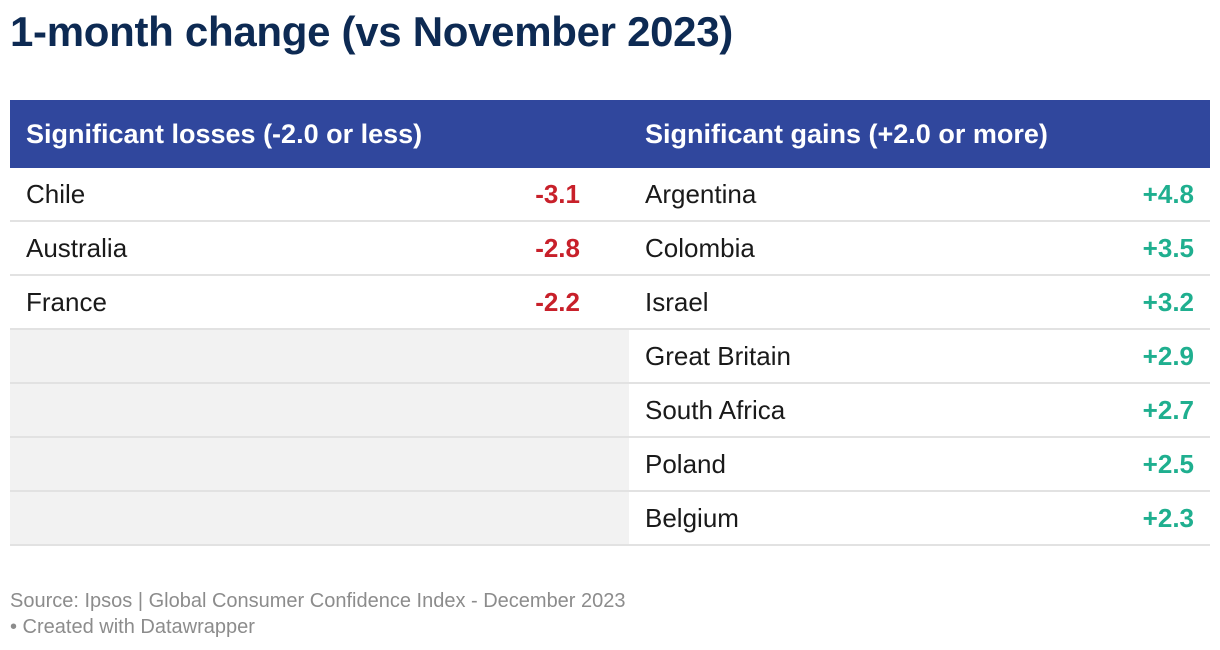 The width and height of the screenshot is (1220, 650). Describe the element at coordinates (919, 410) in the screenshot. I see `gains-cell: South Africa +2.7` at that location.